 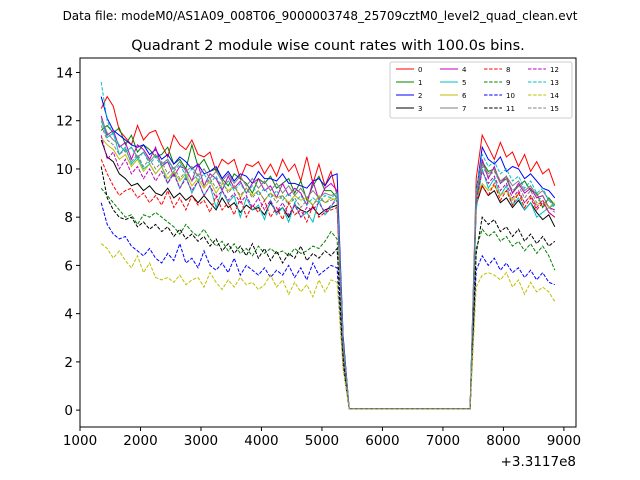 I want to click on x-tick-label: 4000, so click(x=261, y=441).